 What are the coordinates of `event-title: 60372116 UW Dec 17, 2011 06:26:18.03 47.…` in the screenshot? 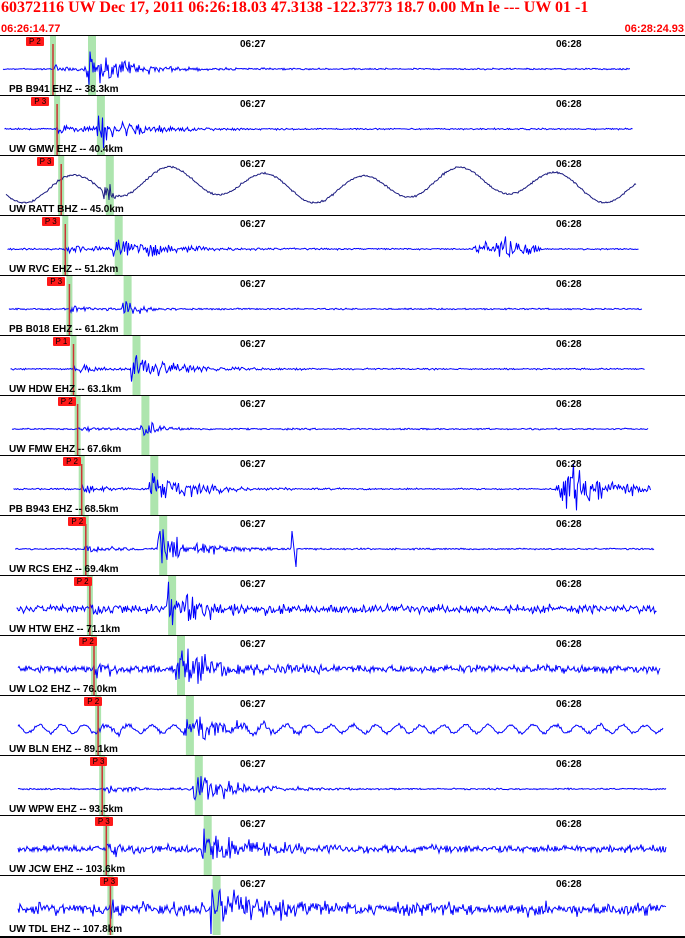 It's located at (295, 8).